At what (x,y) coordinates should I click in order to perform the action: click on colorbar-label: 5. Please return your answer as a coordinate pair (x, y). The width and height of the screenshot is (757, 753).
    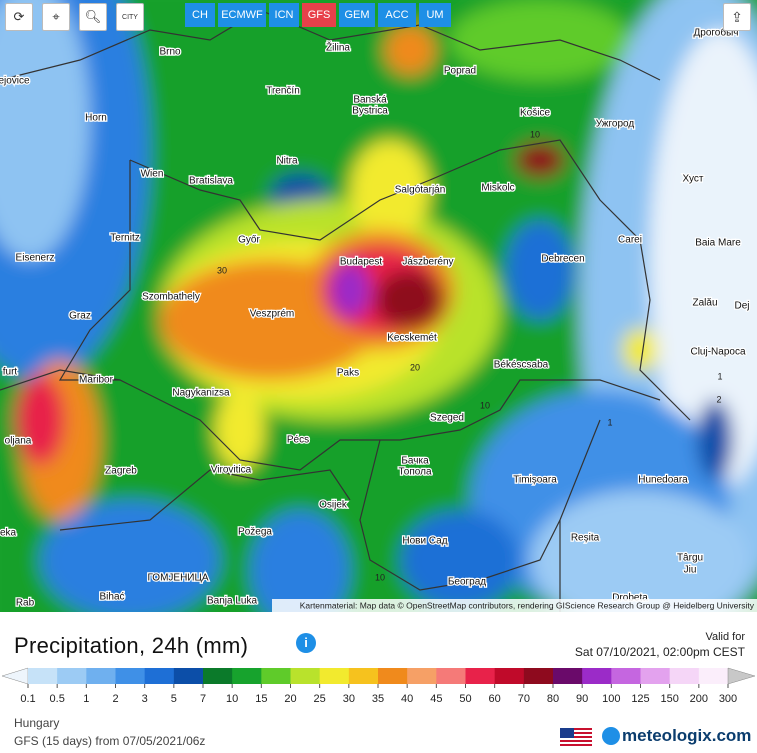
    Looking at the image, I should click on (174, 699).